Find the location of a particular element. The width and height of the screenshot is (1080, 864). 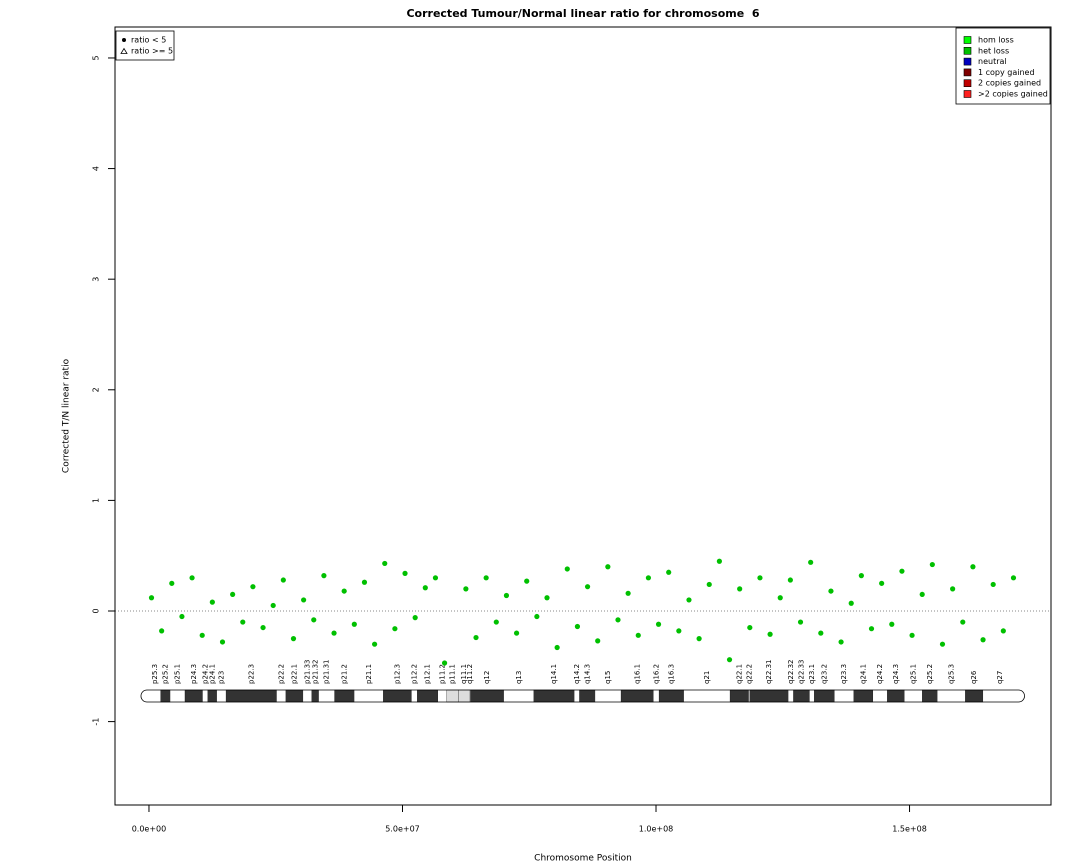

band-label: q23.1 is located at coordinates (812, 674).